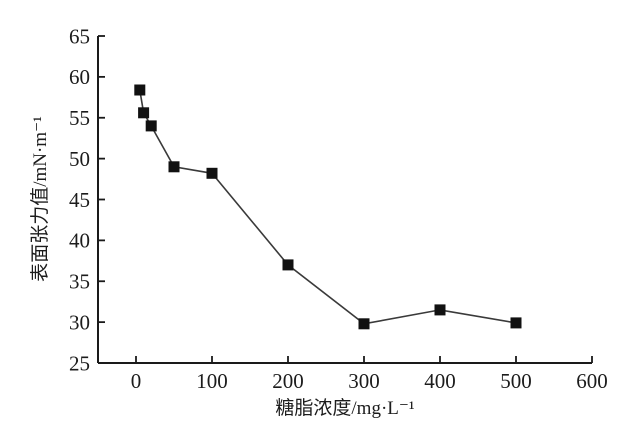 The width and height of the screenshot is (618, 432). What do you see at coordinates (79, 200) in the screenshot?
I see `y-tick-label: 45` at bounding box center [79, 200].